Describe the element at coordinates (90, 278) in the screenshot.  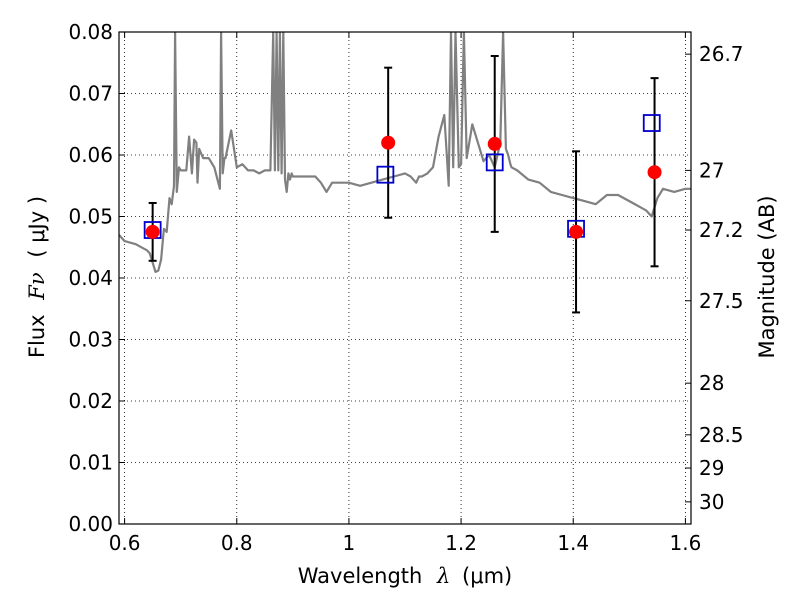
I see `y-tick-label: 0.04` at that location.